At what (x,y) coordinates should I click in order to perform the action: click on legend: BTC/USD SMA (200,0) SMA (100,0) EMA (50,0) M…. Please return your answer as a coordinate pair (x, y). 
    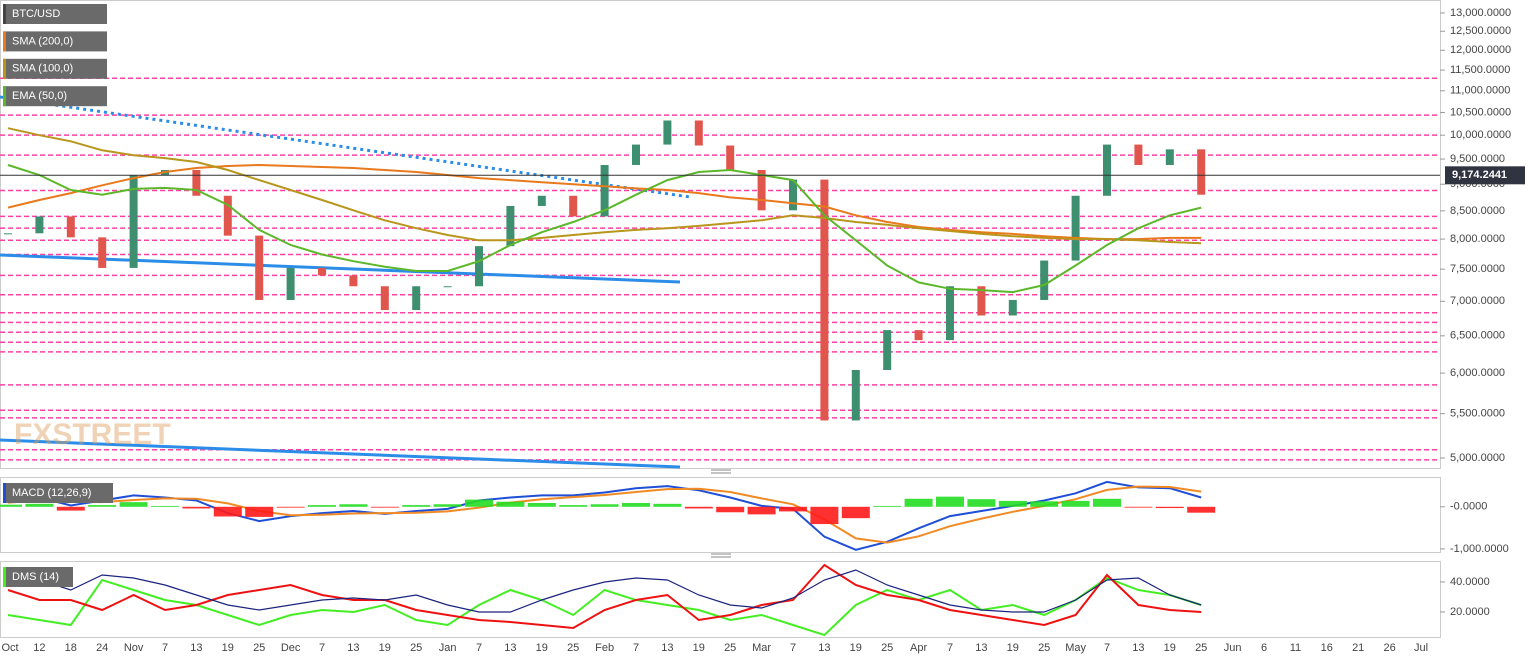
    Looking at the image, I should click on (58, 295).